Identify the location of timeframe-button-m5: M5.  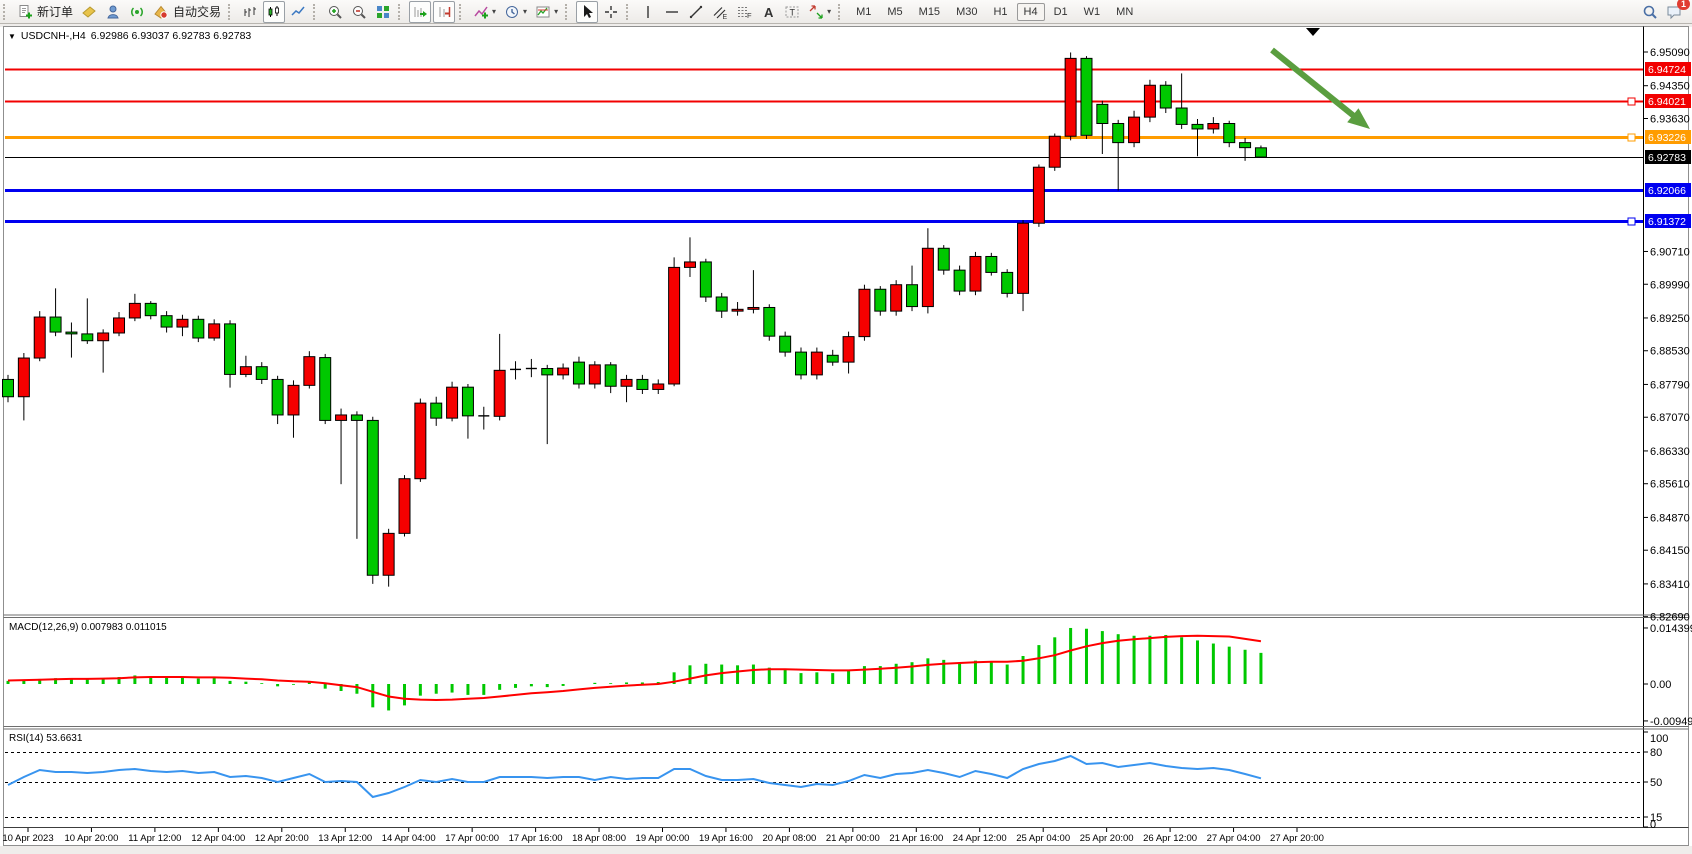
(895, 11).